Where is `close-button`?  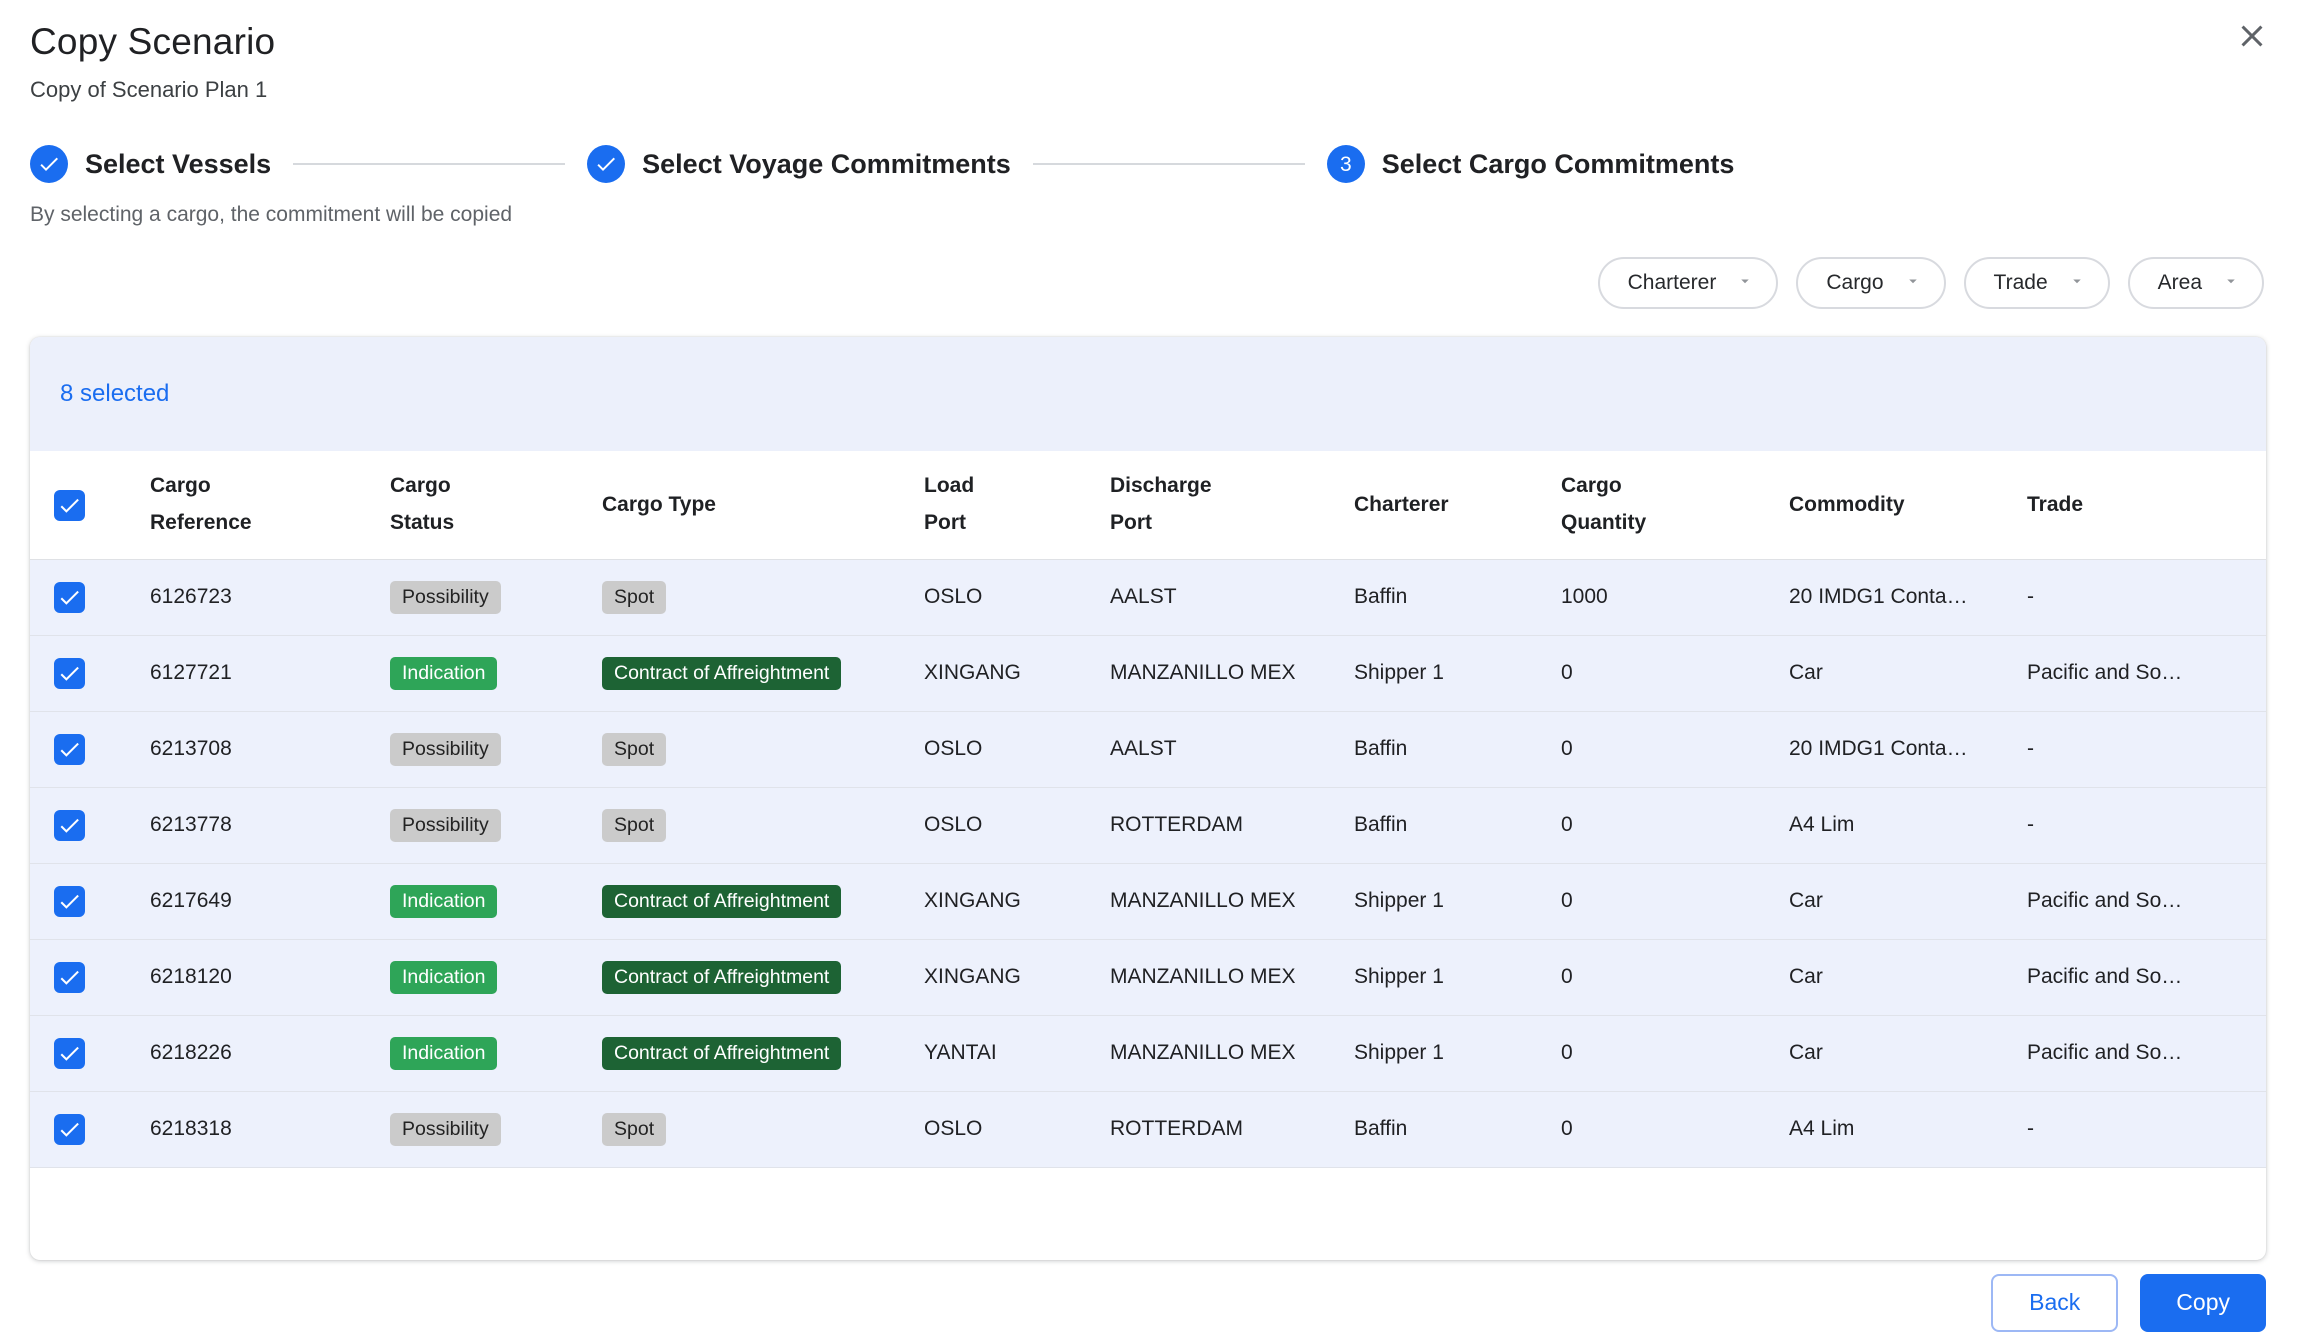
close-button is located at coordinates (2252, 38).